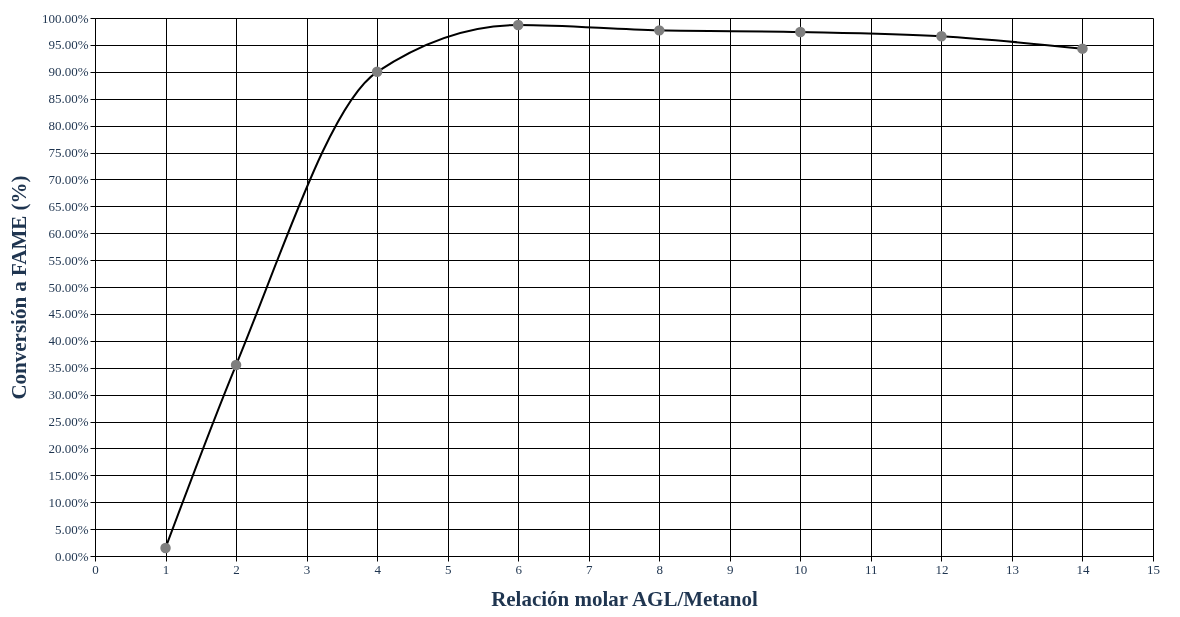 The image size is (1180, 617). What do you see at coordinates (68, 421) in the screenshot?
I see `y-tick-label: 25.00%` at bounding box center [68, 421].